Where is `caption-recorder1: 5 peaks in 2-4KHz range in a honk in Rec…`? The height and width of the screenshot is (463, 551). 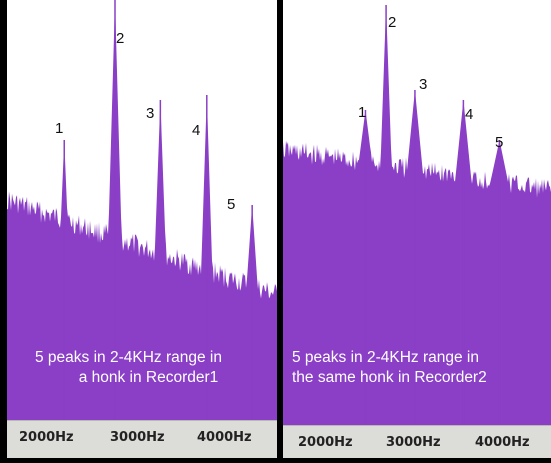
caption-recorder1: 5 peaks in 2-4KHz range in a honk in Rec… is located at coordinates (128, 368).